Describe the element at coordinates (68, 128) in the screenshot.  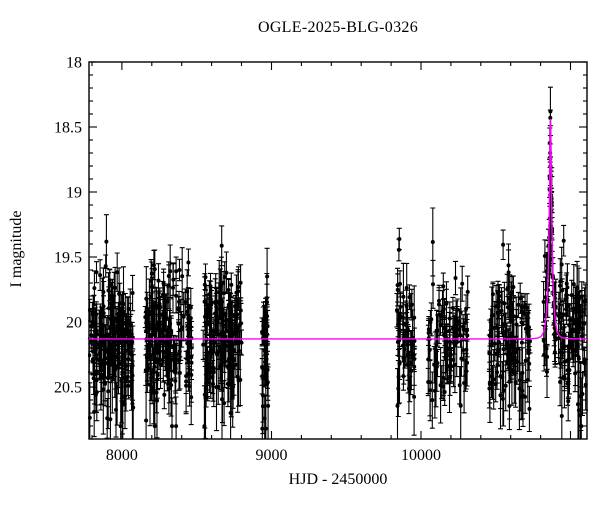
I see `y-tick-label: 18.5` at that location.